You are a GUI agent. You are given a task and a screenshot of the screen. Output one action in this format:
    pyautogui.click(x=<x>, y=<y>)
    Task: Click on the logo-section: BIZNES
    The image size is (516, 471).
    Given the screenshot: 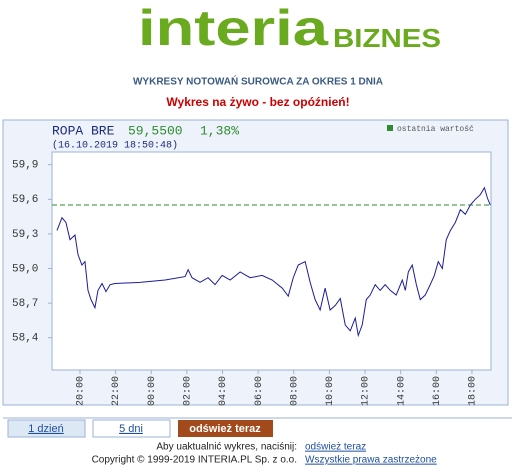 What is the action you would take?
    pyautogui.click(x=387, y=38)
    